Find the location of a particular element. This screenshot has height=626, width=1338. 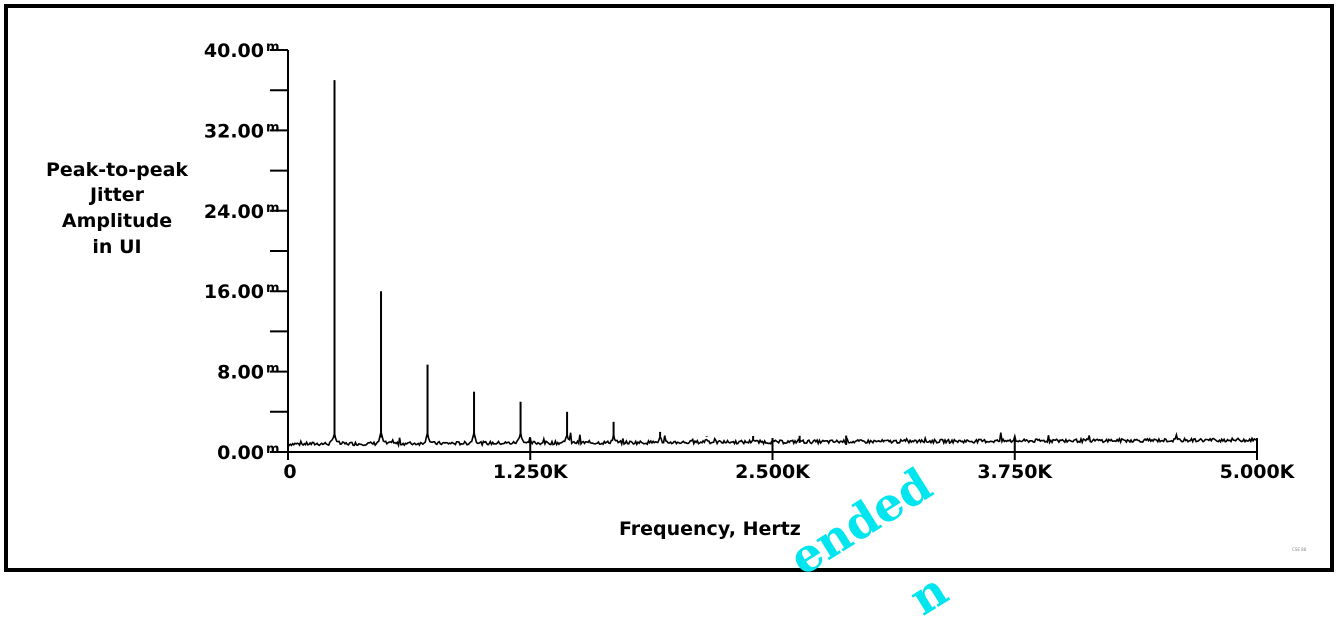

y-tick-marks is located at coordinates (279, 251).